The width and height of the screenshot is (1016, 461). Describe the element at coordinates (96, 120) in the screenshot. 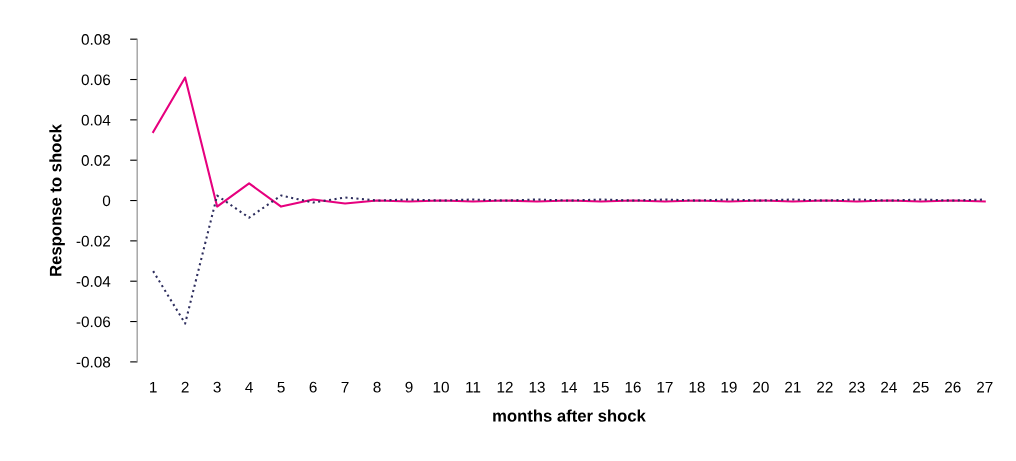

I see `y-tick-label: 0.04` at that location.